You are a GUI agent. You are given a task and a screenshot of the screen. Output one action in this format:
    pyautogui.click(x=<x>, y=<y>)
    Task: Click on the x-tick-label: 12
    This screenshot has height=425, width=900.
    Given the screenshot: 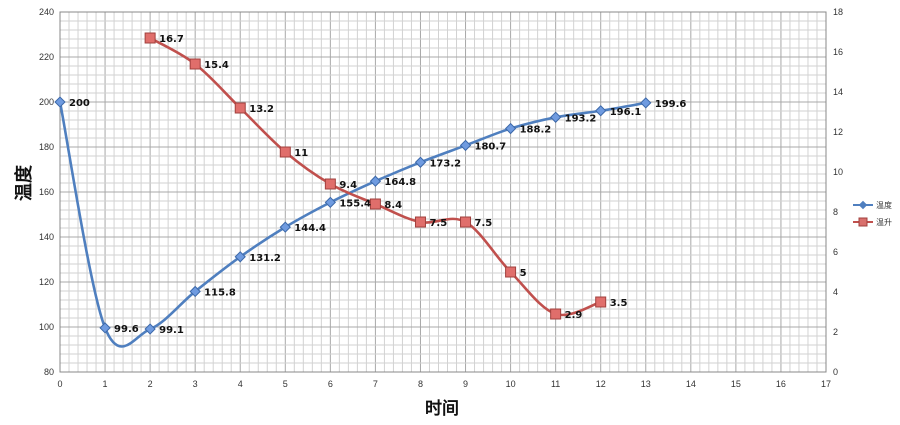 What is the action you would take?
    pyautogui.click(x=601, y=384)
    